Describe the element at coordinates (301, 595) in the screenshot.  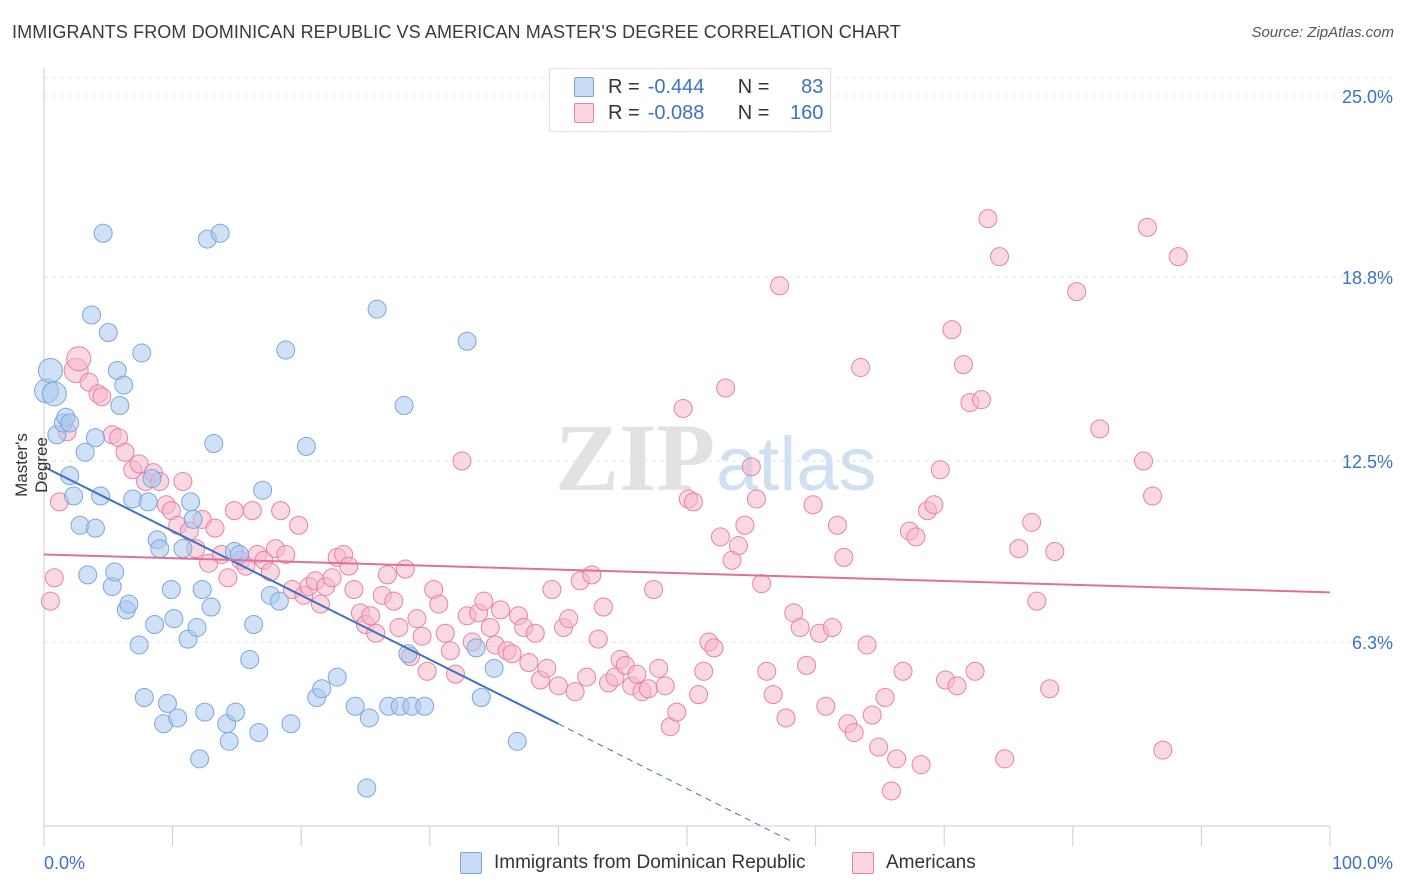
I see `trend-line-dominican` at that location.